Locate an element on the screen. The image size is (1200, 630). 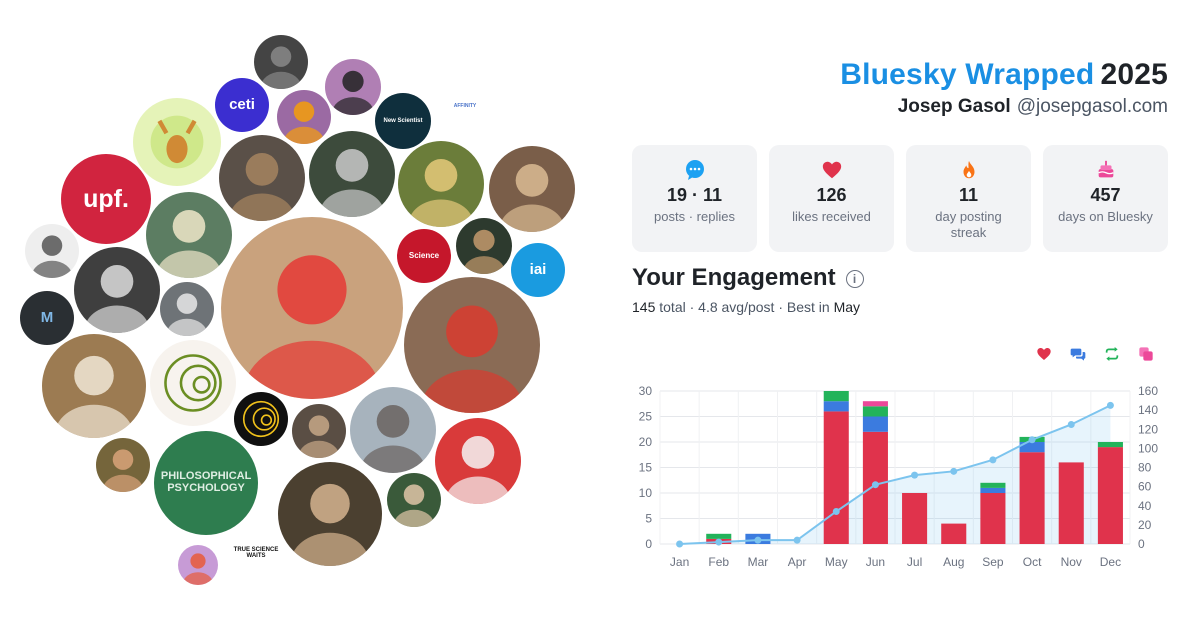
stat-card-posts: 19 · 11 posts · replies is located at coordinates (694, 198).